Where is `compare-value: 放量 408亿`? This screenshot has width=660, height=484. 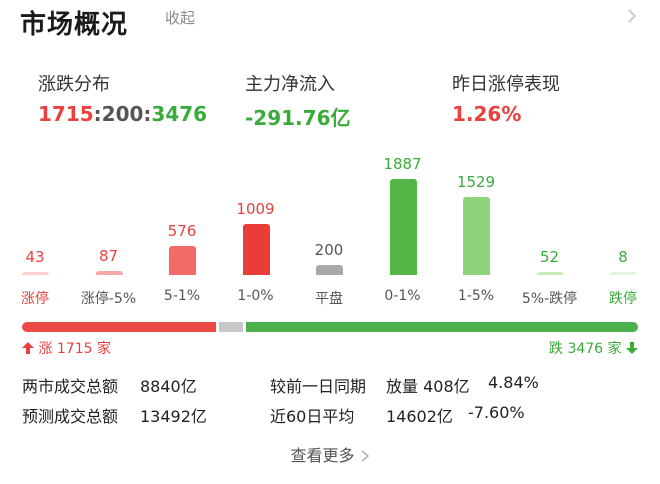 compare-value: 放量 408亿 is located at coordinates (428, 386).